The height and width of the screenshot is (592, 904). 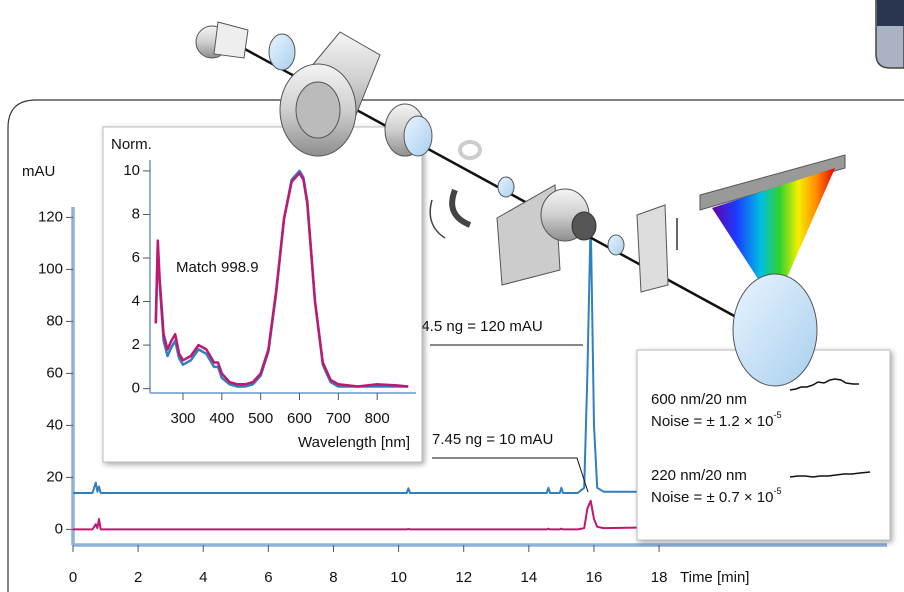 I want to click on noise-text: Noise = ± 0.7 × 10, so click(x=712, y=497).